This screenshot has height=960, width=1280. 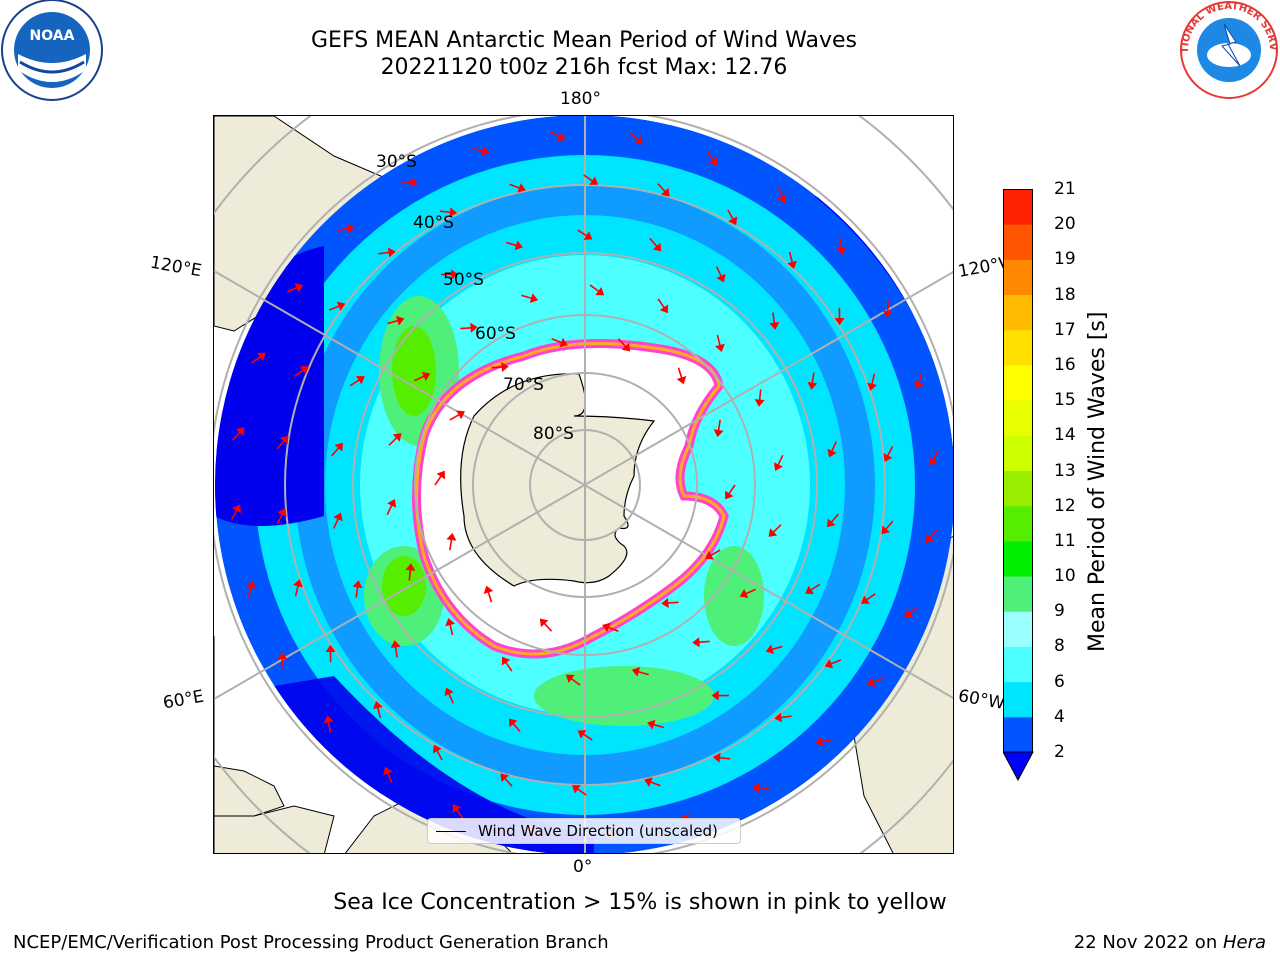 What do you see at coordinates (1244, 942) in the screenshot?
I see `footer-machine: Hera` at bounding box center [1244, 942].